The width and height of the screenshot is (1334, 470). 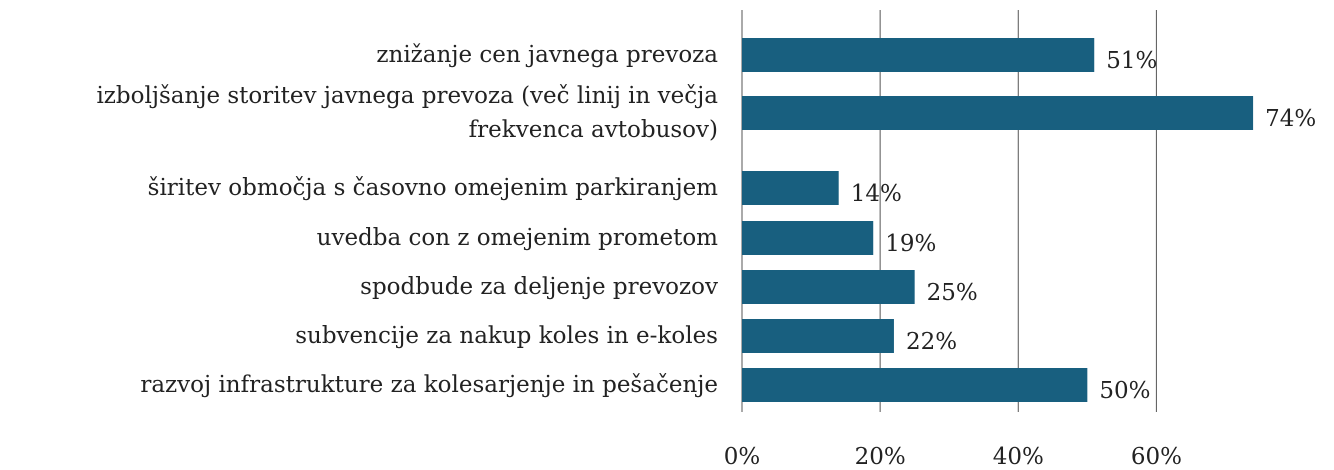 I want to click on category-label: subvencije za nakup koles in e-koles, so click(x=506, y=336).